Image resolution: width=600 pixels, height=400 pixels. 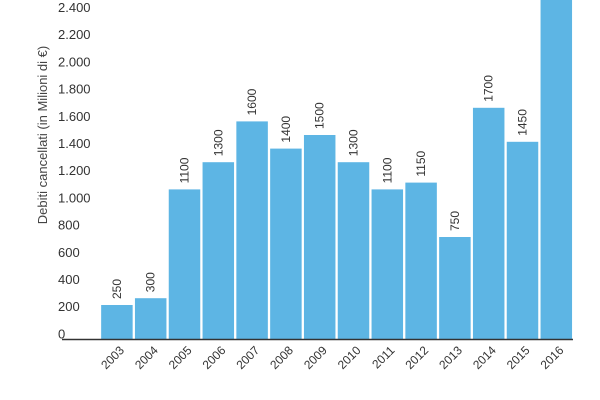 I want to click on value-label-2008: 1400, so click(x=286, y=129).